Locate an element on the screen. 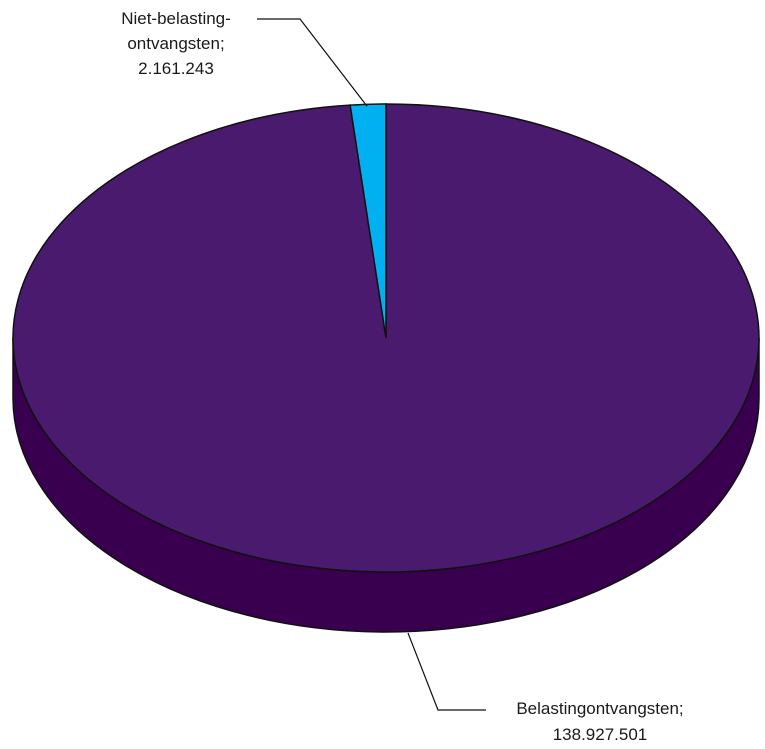 The height and width of the screenshot is (749, 765). slice-value-niet-belasting: 2.161.243 is located at coordinates (176, 68).